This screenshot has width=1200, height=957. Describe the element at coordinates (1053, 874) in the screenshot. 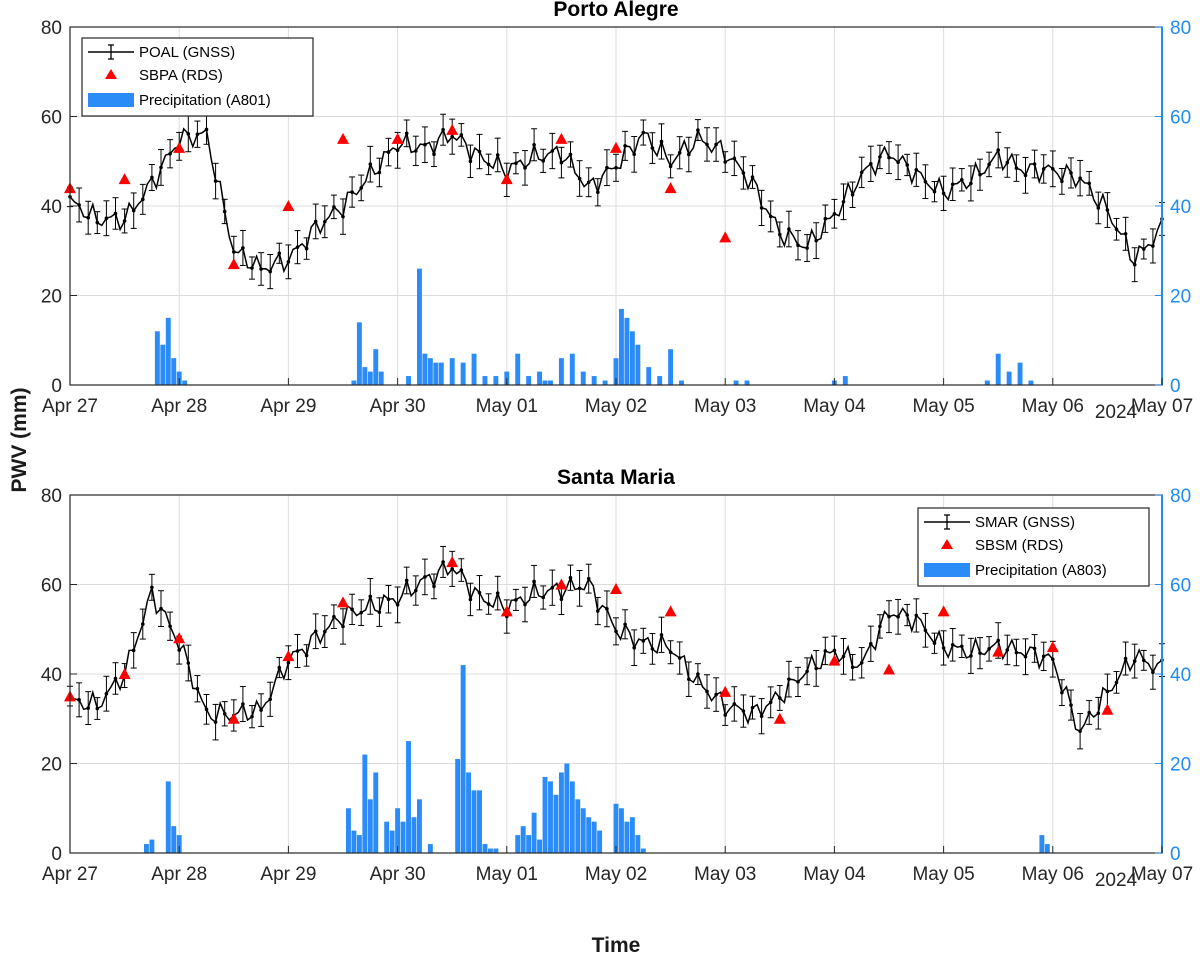

I see `x-tick-label: May 06` at that location.